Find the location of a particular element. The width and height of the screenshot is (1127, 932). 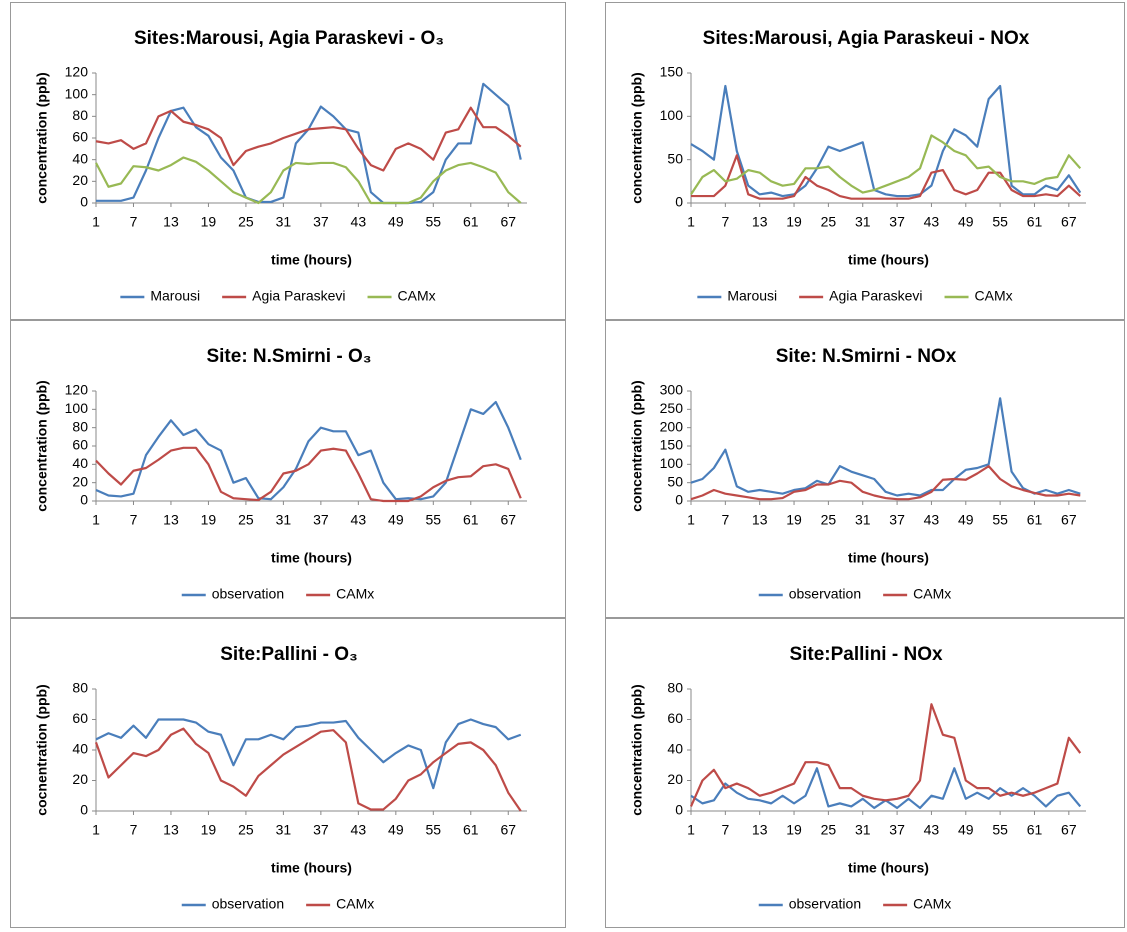

chart-title: Sites:Marousi, Agia Paraskeui - NOx is located at coordinates (866, 38).